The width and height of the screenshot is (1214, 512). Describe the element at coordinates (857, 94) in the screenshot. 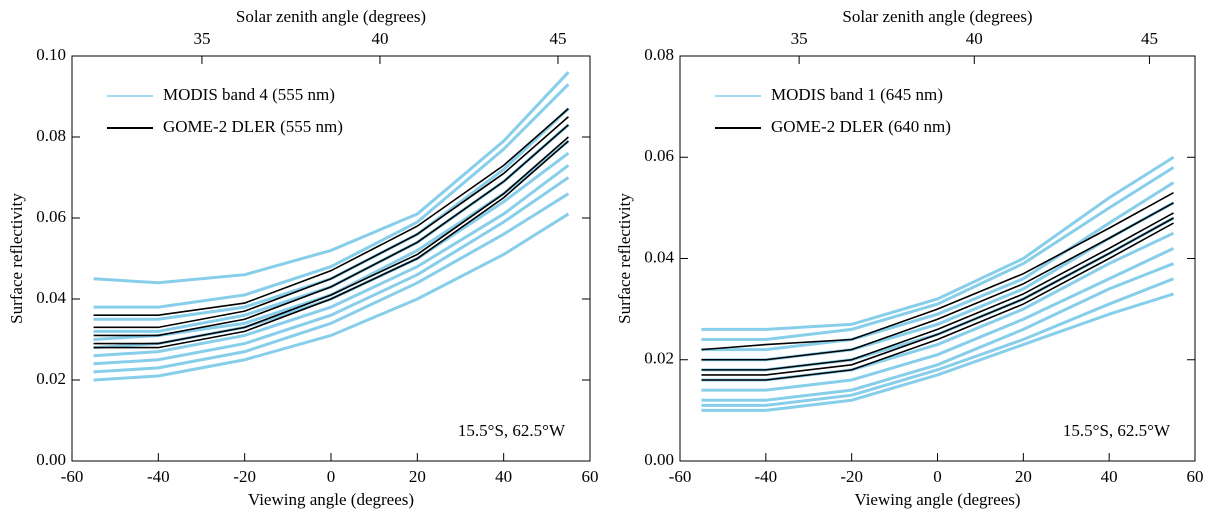

I see `legend-label: MODIS band 1 (645 nm)` at that location.